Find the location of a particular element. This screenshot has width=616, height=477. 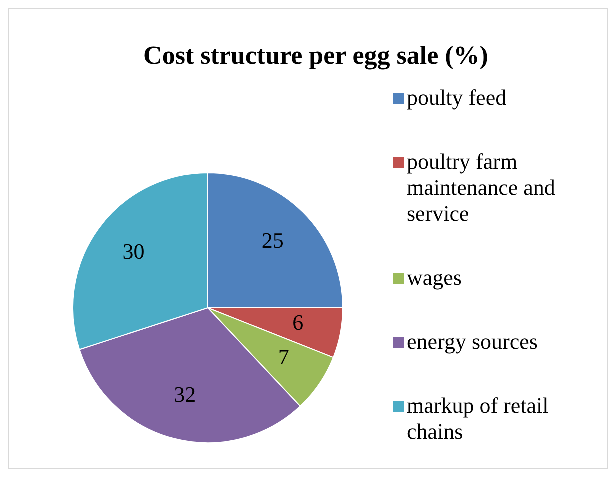

legend-label: poulty feed is located at coordinates (457, 97).